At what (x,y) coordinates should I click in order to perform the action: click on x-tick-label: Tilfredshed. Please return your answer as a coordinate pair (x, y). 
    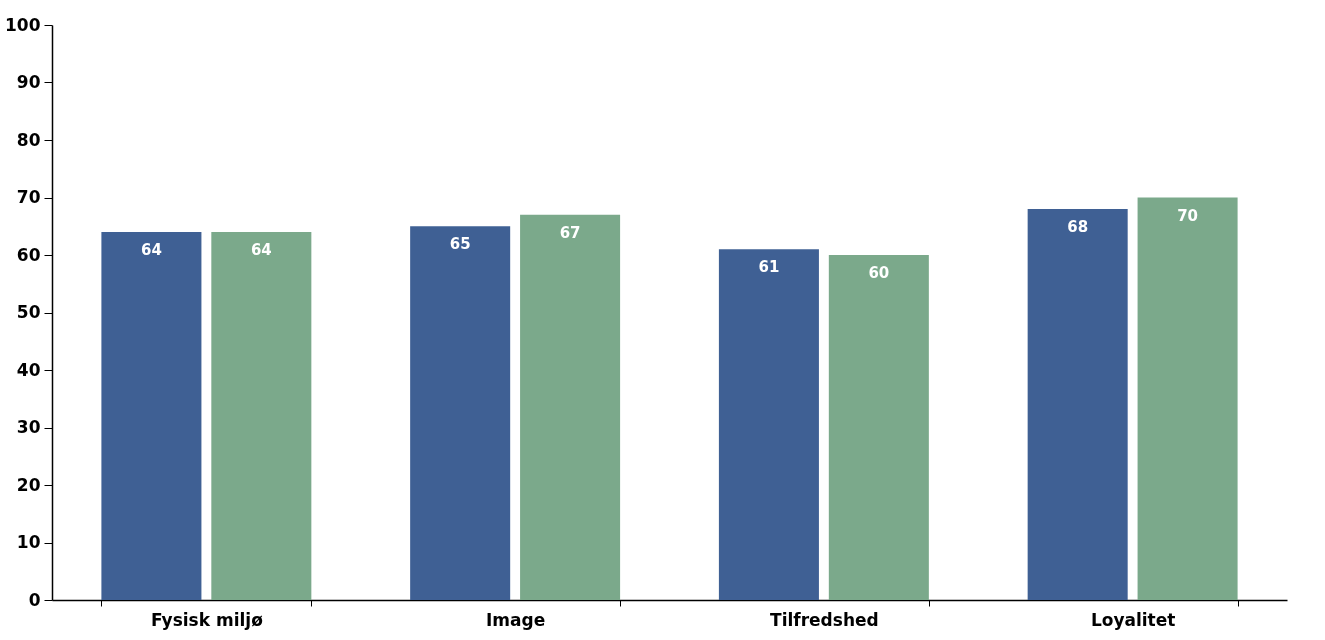
    Looking at the image, I should click on (824, 619).